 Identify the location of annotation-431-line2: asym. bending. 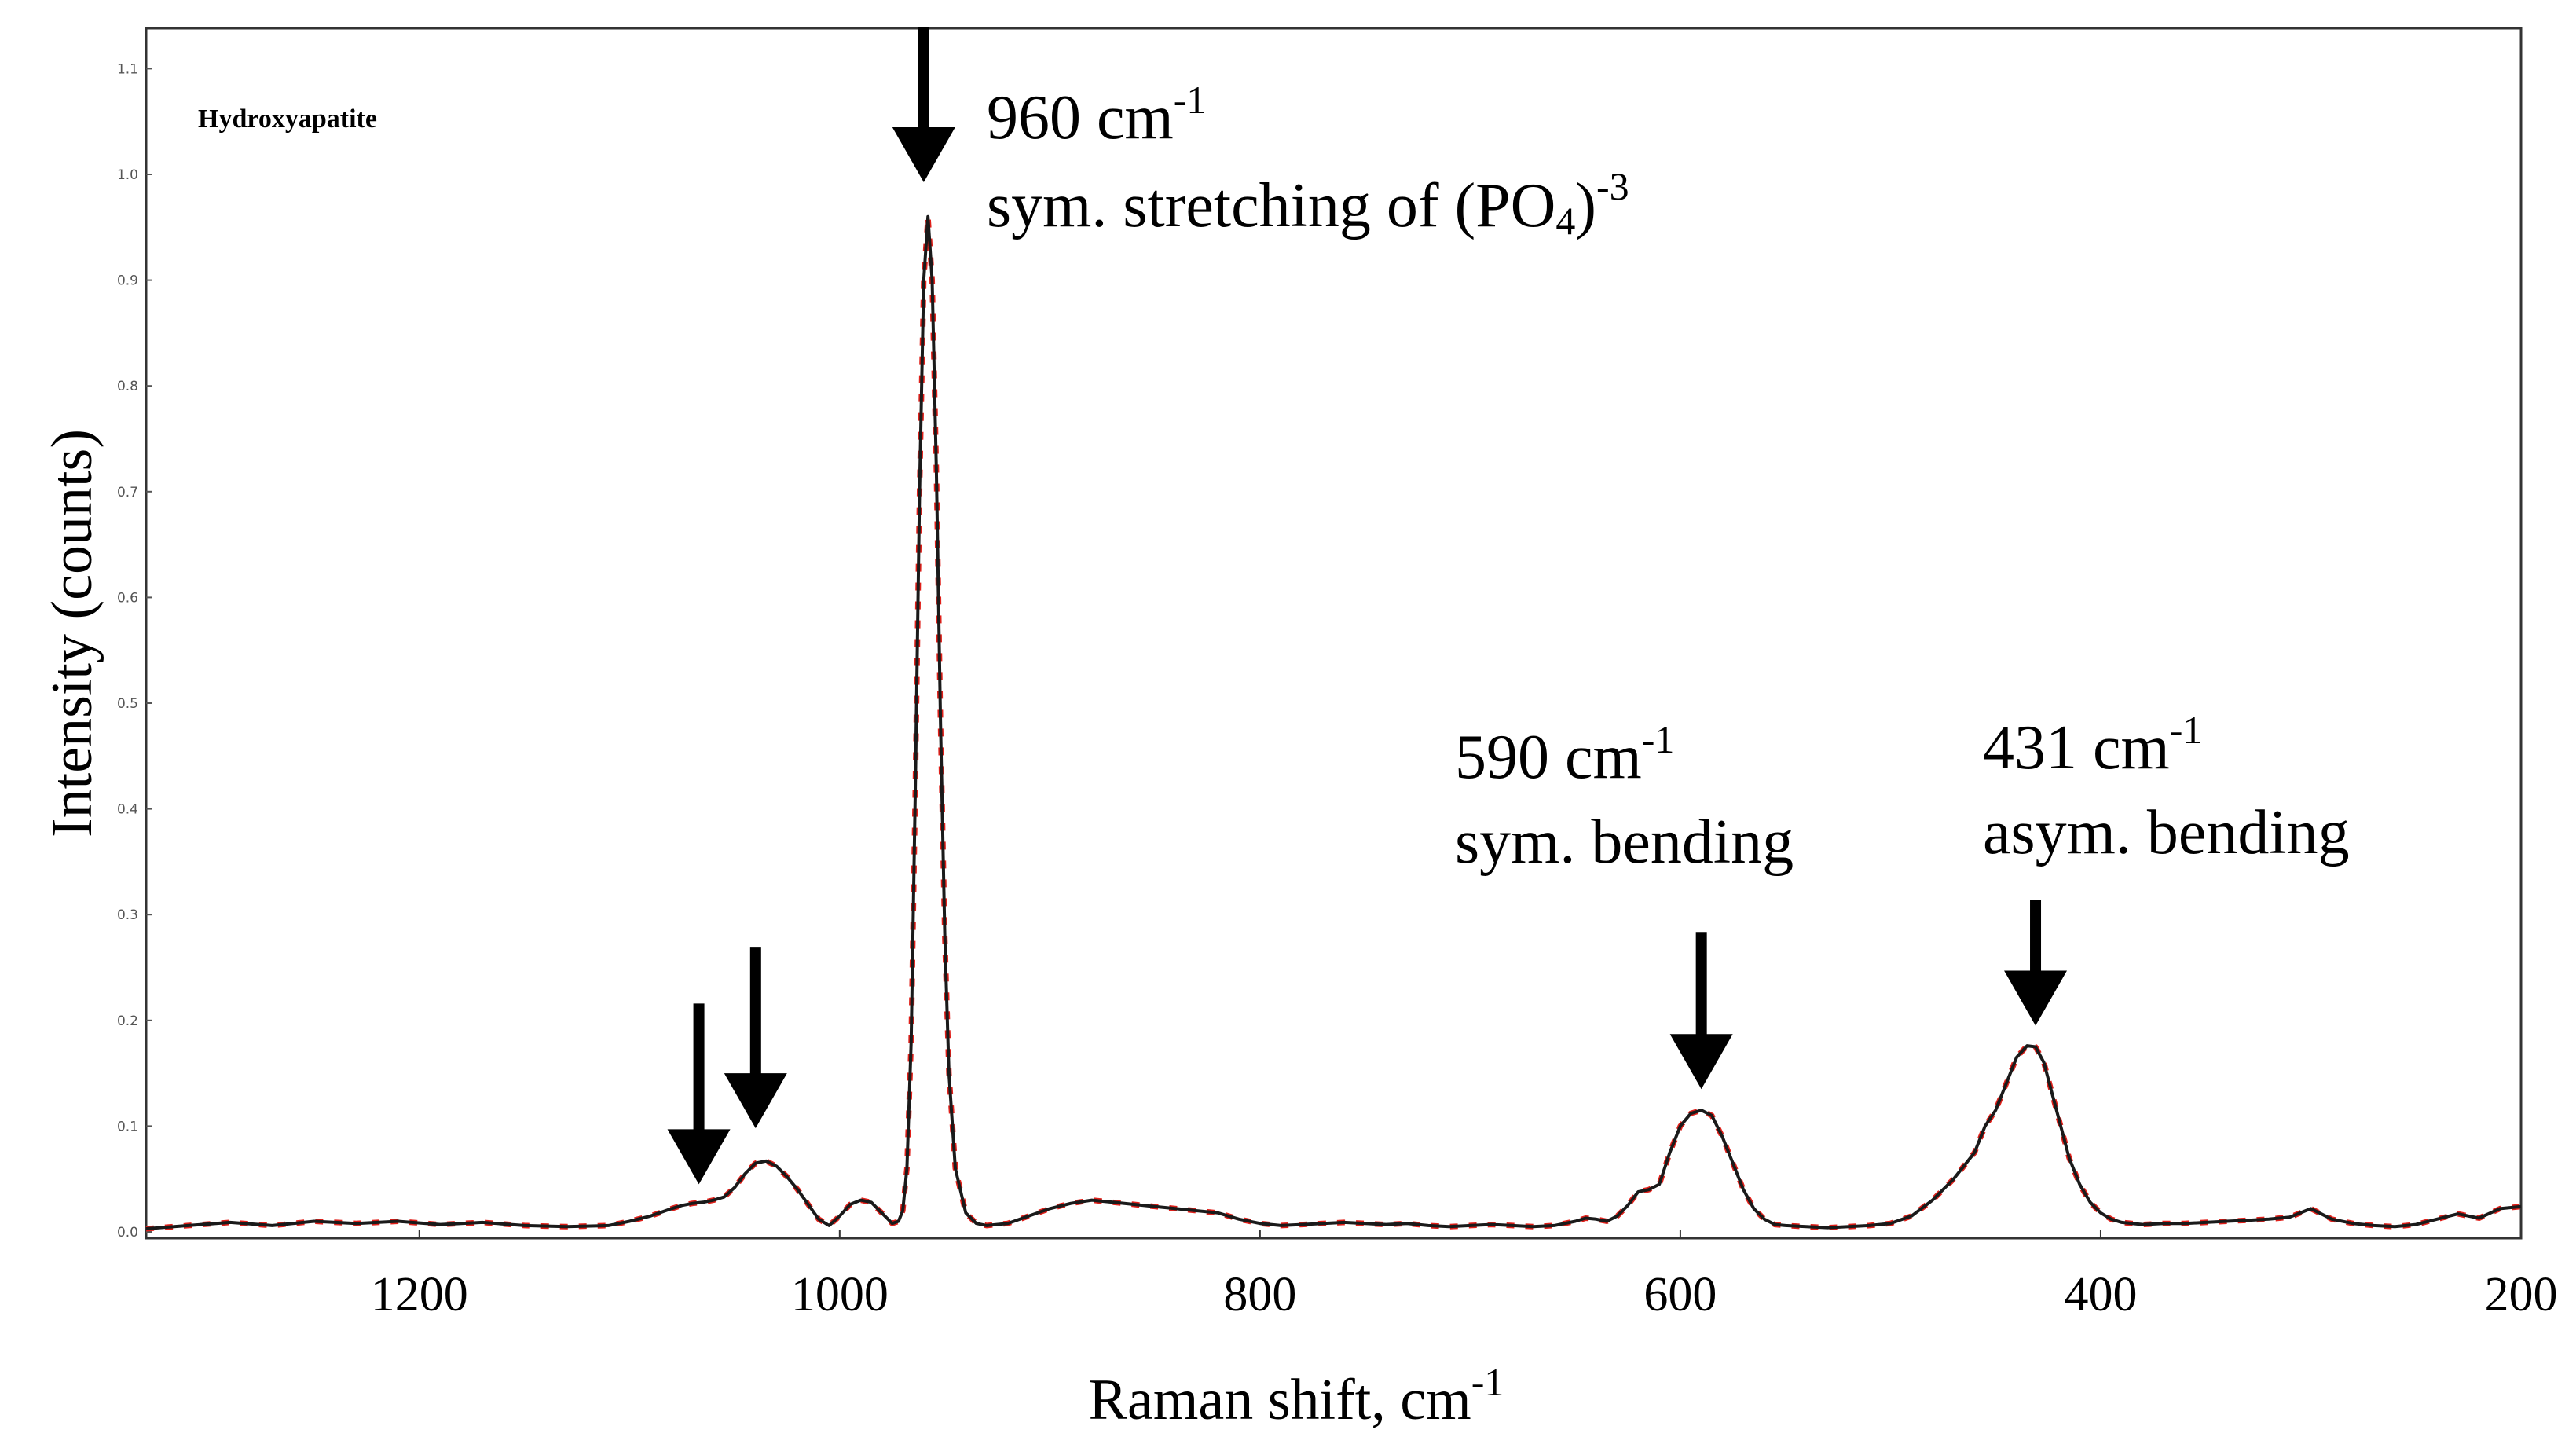
(2166, 832).